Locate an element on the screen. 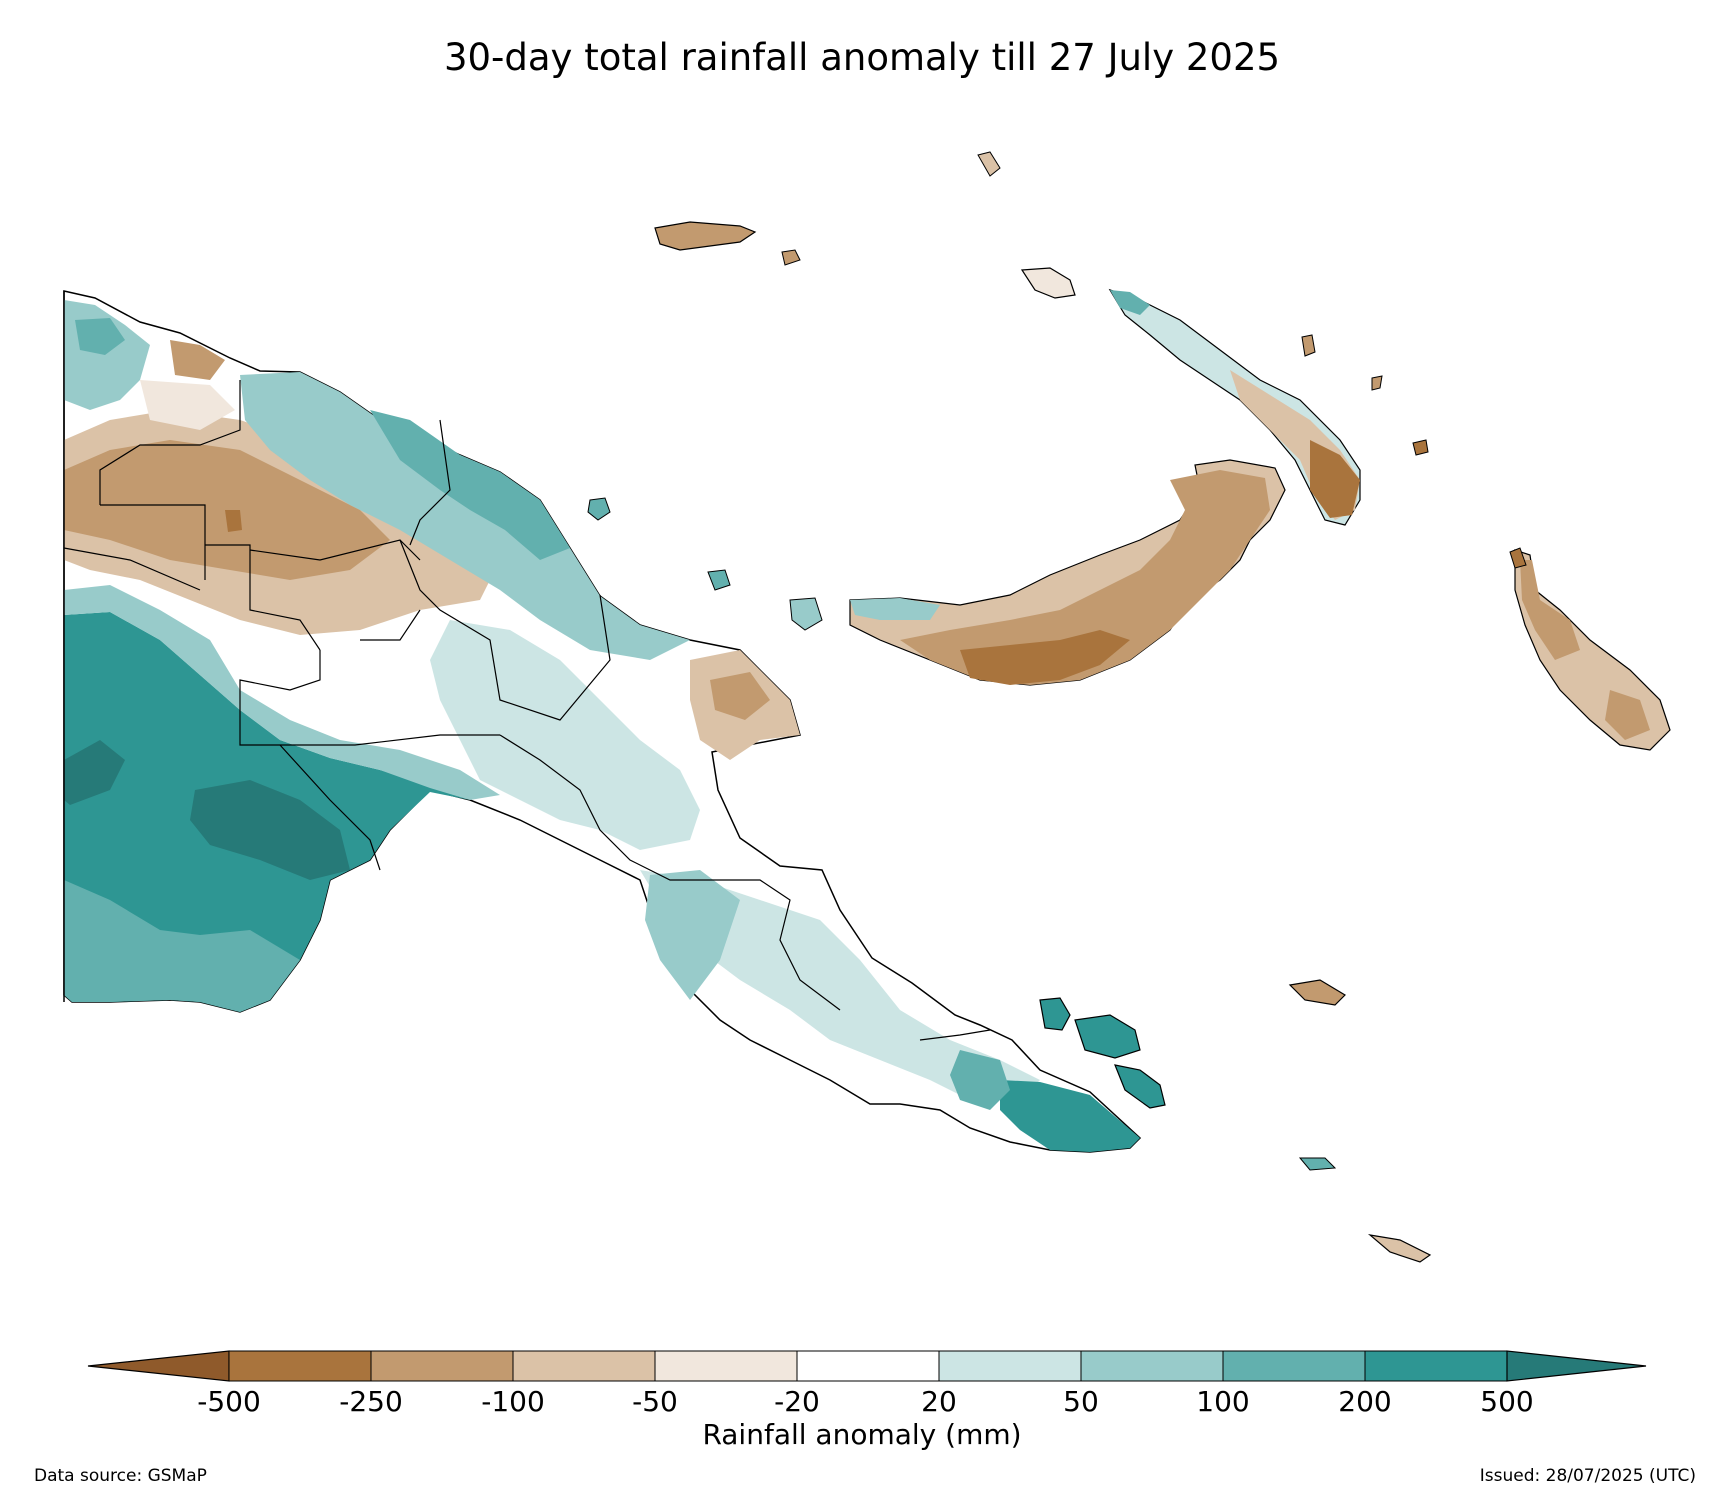  new-britain-mid-dry is located at coordinates (1085, 577).